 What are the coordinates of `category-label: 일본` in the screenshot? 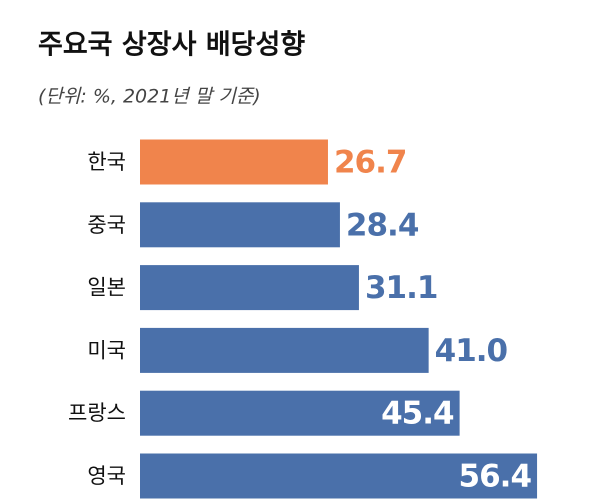 It's located at (106, 288).